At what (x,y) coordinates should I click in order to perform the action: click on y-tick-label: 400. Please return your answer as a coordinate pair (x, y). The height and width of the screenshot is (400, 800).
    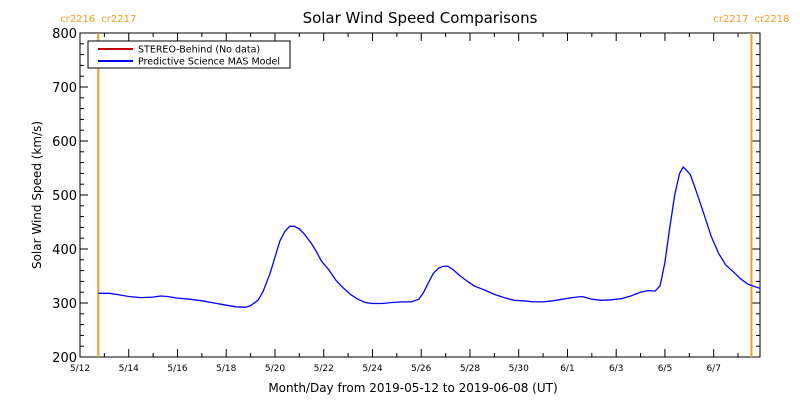
    Looking at the image, I should click on (64, 250).